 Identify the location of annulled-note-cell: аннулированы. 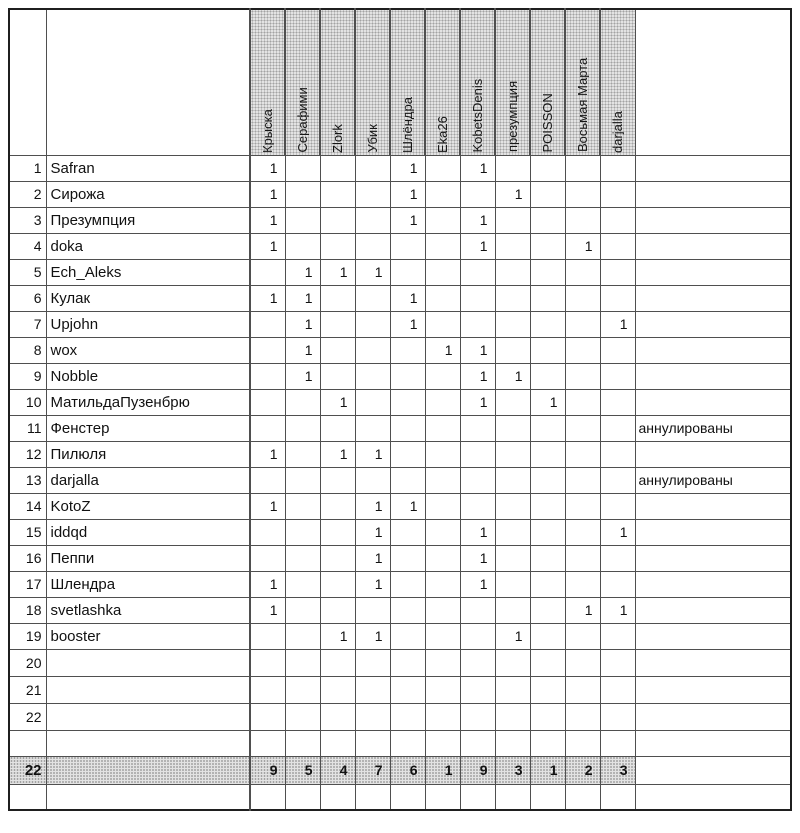
(713, 480).